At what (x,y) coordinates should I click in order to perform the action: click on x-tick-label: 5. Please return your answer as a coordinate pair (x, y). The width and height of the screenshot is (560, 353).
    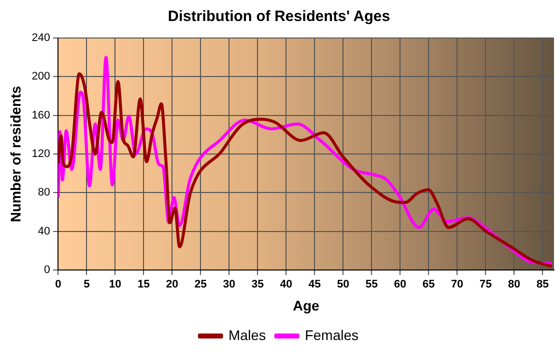
    Looking at the image, I should click on (87, 284).